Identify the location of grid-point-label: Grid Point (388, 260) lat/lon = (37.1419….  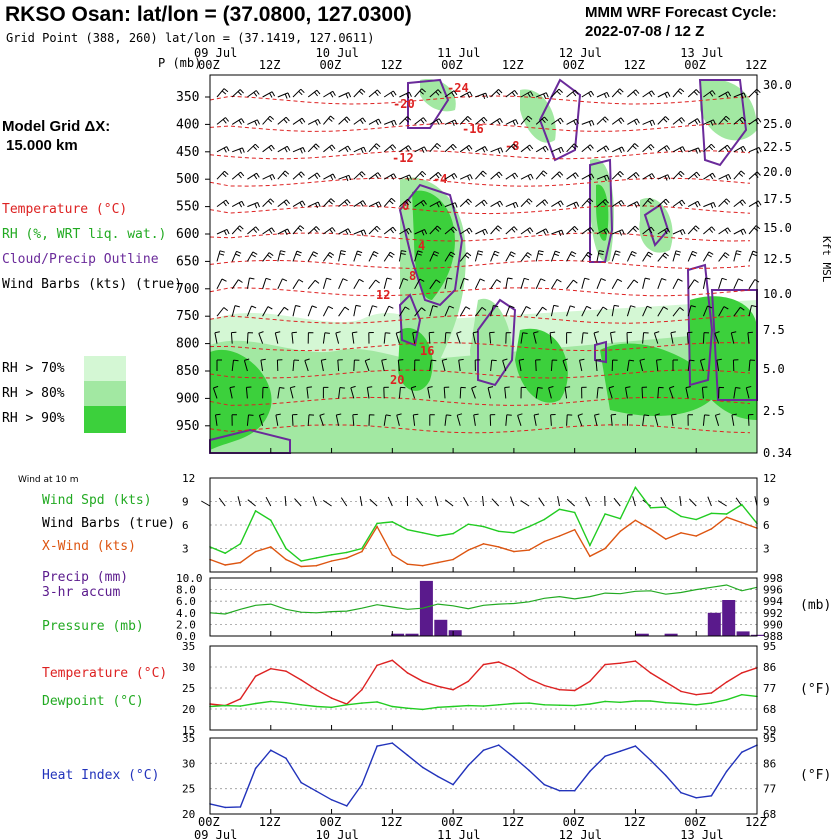
(190, 38).